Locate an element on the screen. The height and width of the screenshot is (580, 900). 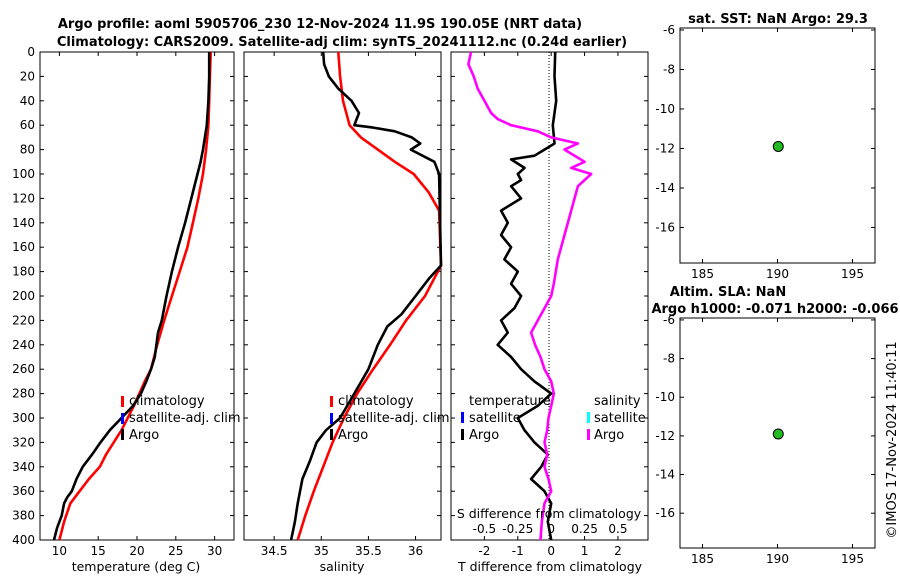
y-tick-label: 0 is located at coordinates (31, 52).